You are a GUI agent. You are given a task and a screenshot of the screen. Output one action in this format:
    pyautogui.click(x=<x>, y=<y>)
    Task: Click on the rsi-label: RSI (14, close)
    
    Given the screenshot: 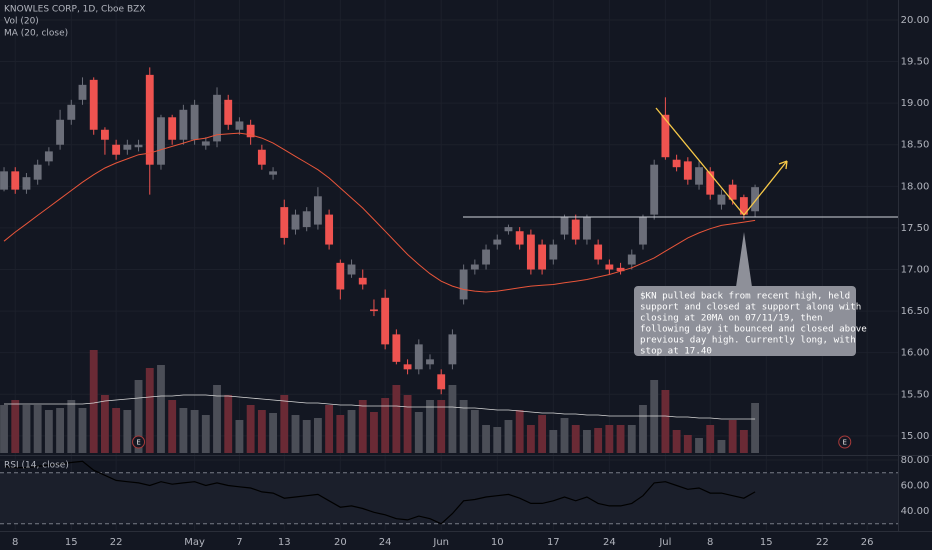 What is the action you would take?
    pyautogui.click(x=36, y=466)
    